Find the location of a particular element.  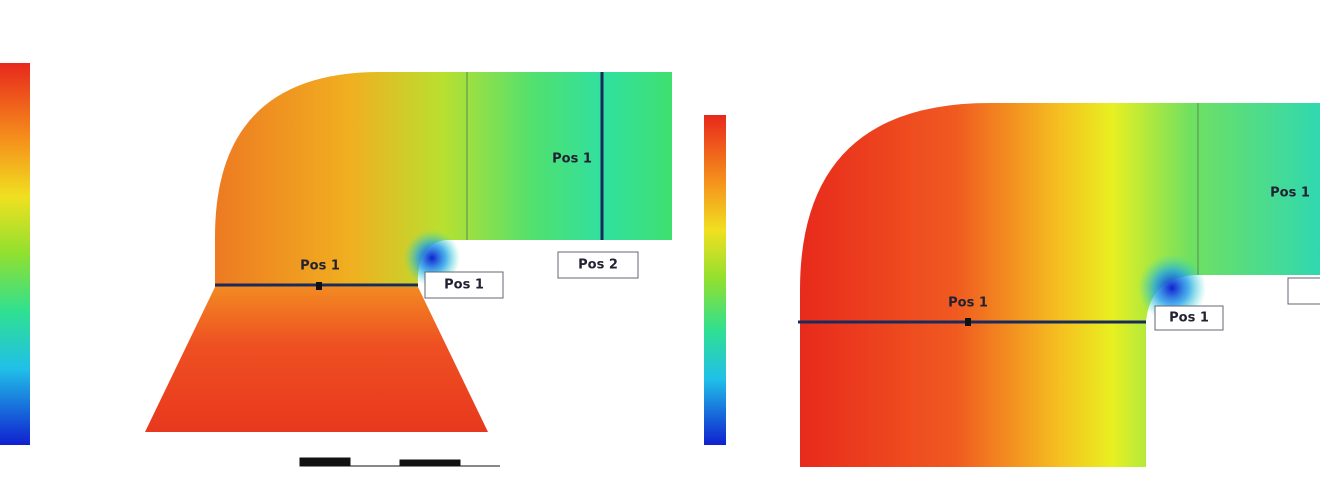

label: Pos 2 is located at coordinates (598, 265).